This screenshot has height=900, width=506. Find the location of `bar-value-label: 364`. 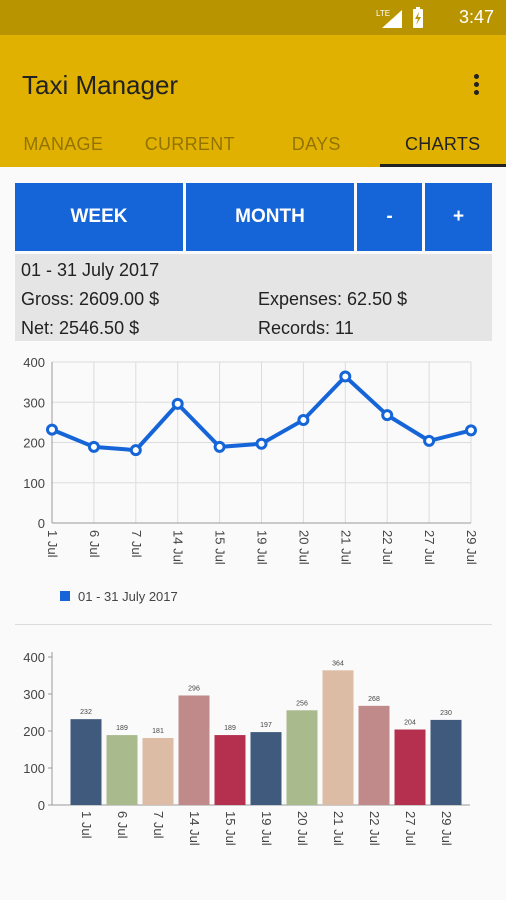

bar-value-label: 364 is located at coordinates (338, 663).